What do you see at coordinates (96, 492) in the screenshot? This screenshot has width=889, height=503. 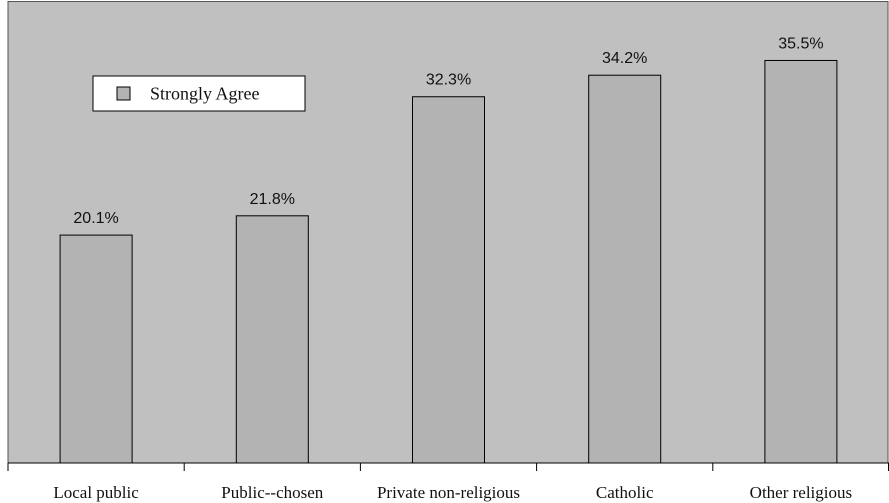 I see `x-tick-label: Local public` at bounding box center [96, 492].